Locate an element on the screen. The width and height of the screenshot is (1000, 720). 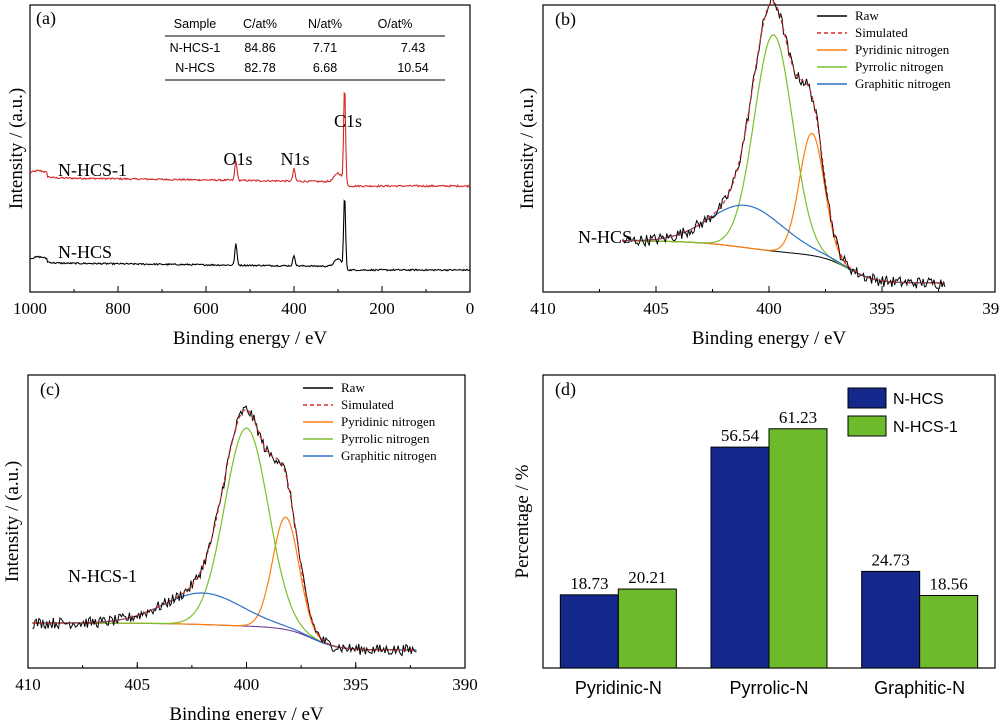
panel-c-simulated-line is located at coordinates (224, 530).